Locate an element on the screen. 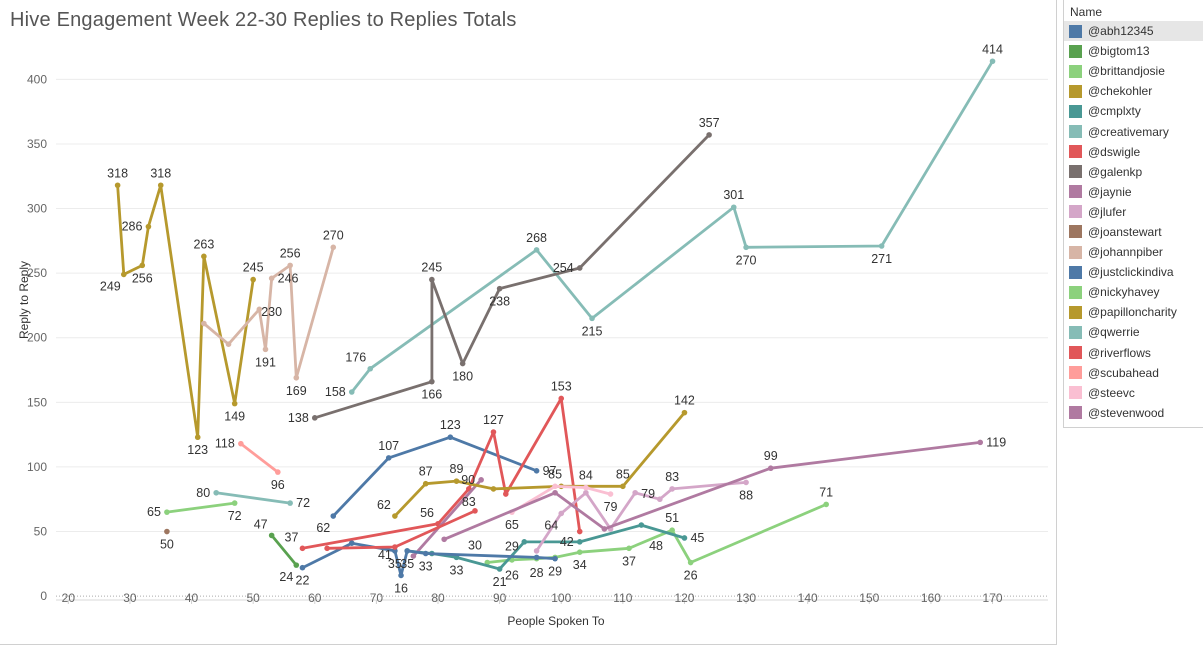 Image resolution: width=1203 pixels, height=651 pixels. legend-item: @dswigle is located at coordinates (1133, 152).